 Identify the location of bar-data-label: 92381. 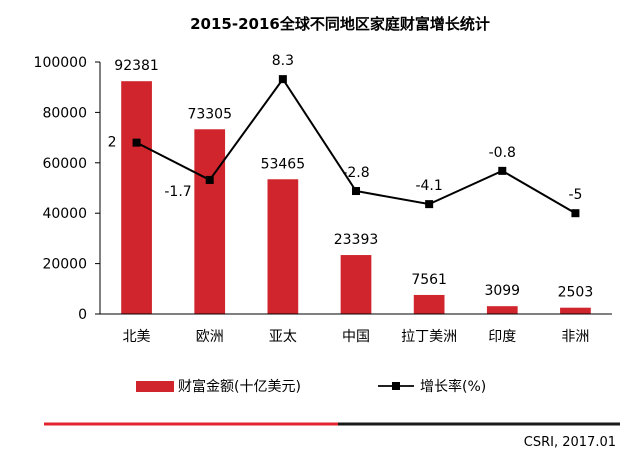
(136, 66).